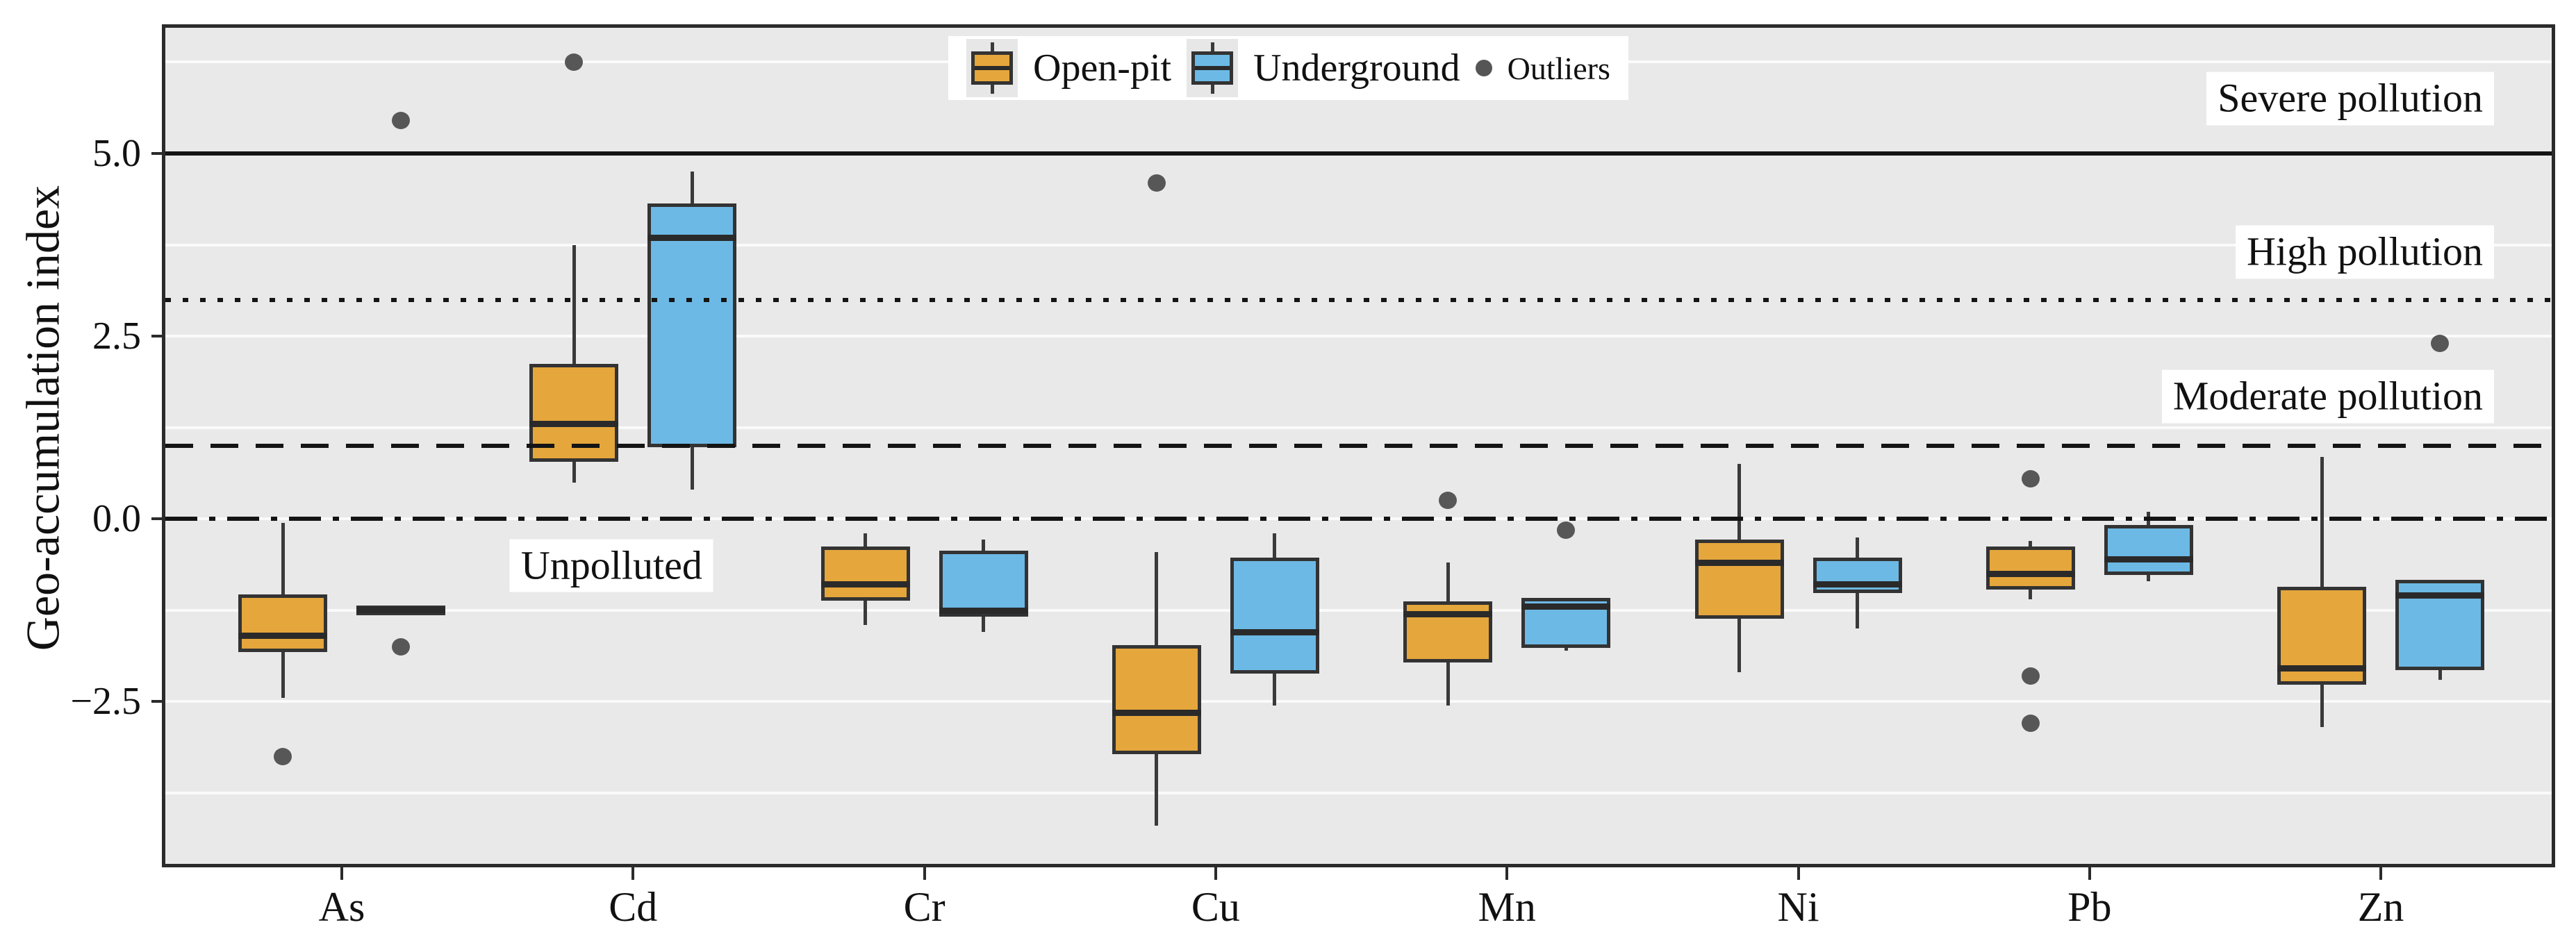 This screenshot has width=2576, height=934. I want to click on openpit-box-icon, so click(992, 68).